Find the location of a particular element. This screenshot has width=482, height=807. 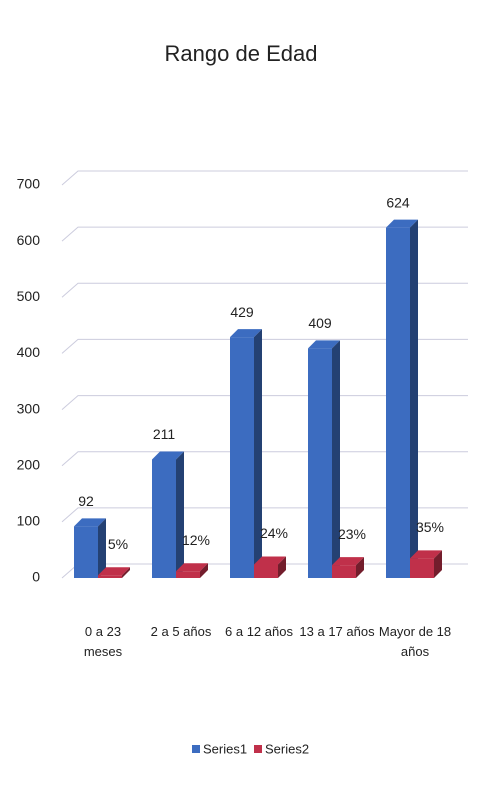

y-tick-label: 100 is located at coordinates (29, 521).